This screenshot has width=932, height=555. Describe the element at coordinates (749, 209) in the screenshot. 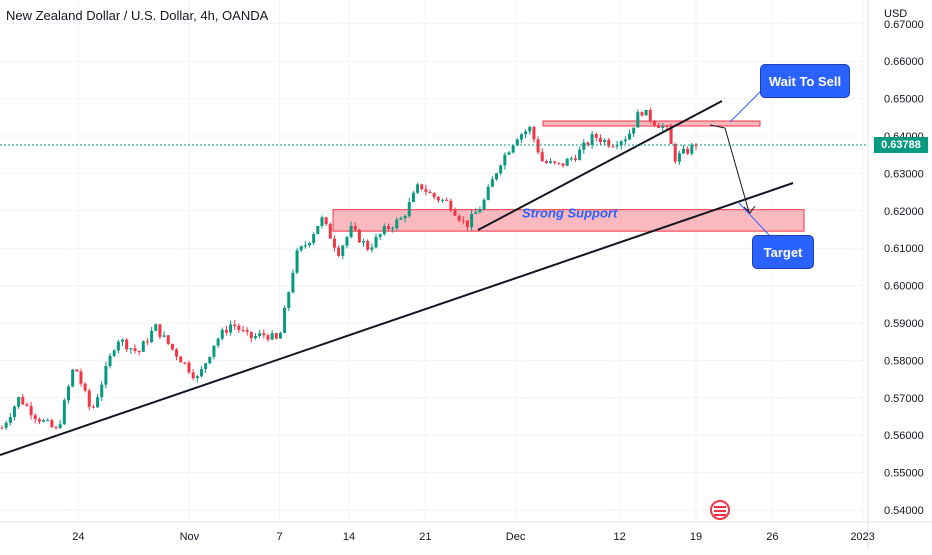

I see `arrow-head` at that location.